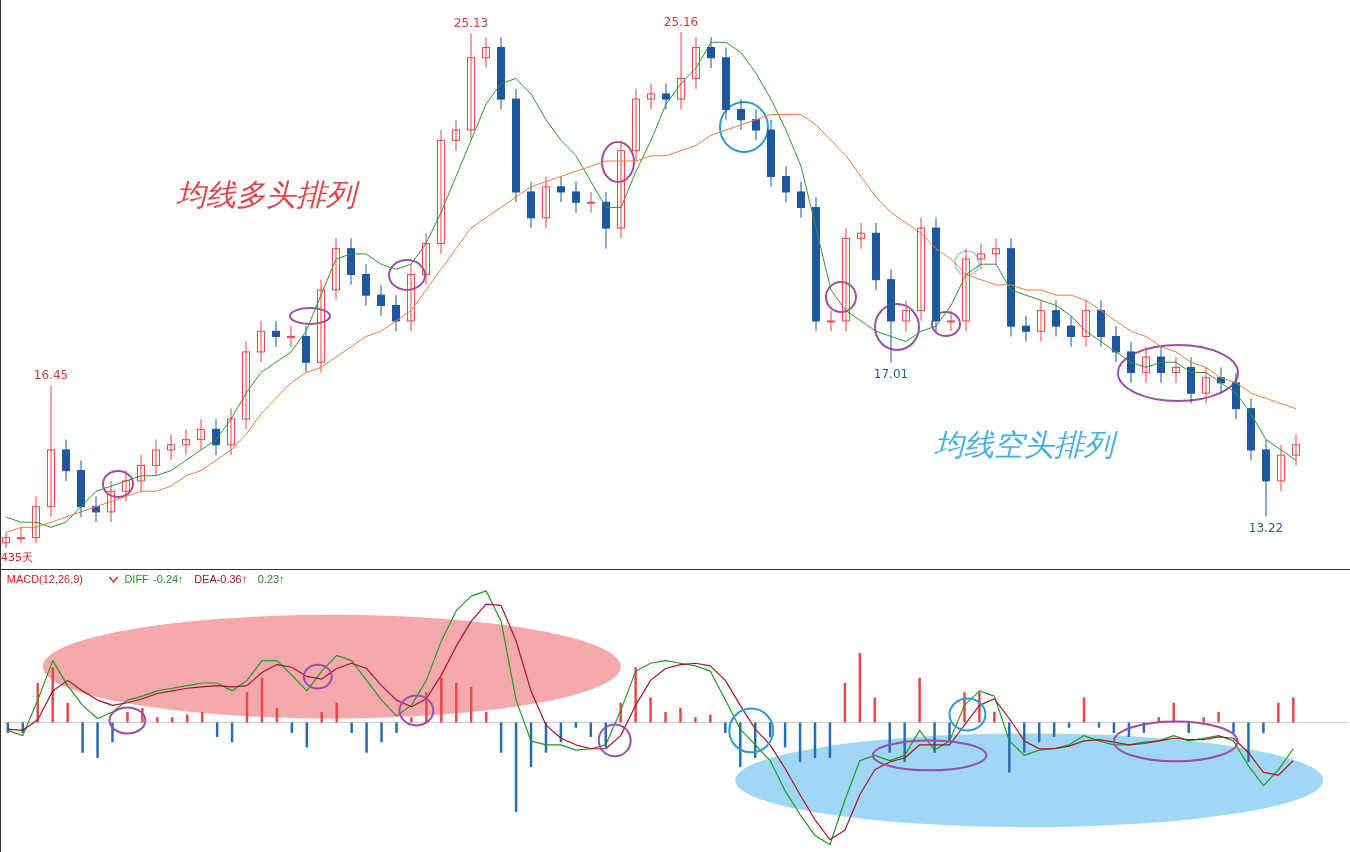  What do you see at coordinates (232, 578) in the screenshot?
I see `text: -0.36↑` at bounding box center [232, 578].